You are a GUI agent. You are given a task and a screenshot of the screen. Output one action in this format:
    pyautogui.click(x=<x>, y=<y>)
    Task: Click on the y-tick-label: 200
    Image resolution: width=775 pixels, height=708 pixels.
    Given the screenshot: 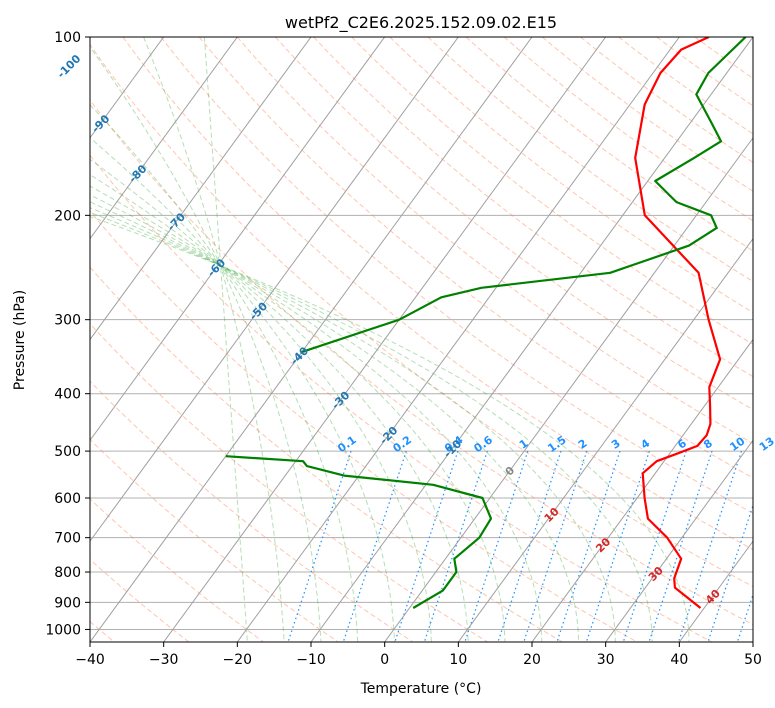 What is the action you would take?
    pyautogui.click(x=67, y=216)
    